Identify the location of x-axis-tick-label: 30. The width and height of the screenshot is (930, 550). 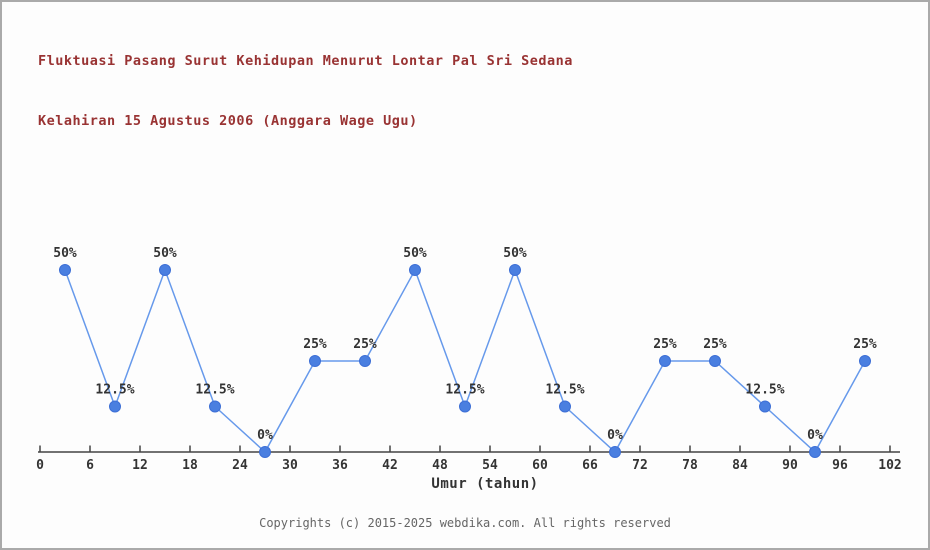
(290, 465).